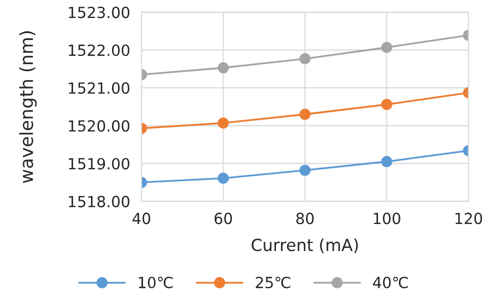 The width and height of the screenshot is (488, 305). Describe the element at coordinates (99, 88) in the screenshot. I see `y-tick-label: 1521.00` at that location.